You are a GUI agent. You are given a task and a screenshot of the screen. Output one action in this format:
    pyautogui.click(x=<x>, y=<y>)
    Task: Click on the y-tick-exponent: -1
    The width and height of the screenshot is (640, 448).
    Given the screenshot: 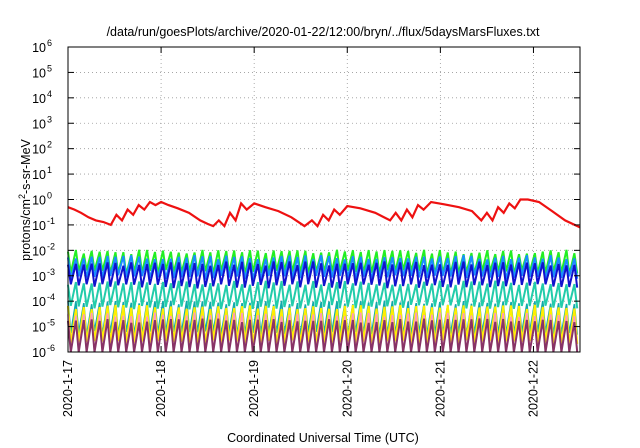 What is the action you would take?
    pyautogui.click(x=51, y=221)
    